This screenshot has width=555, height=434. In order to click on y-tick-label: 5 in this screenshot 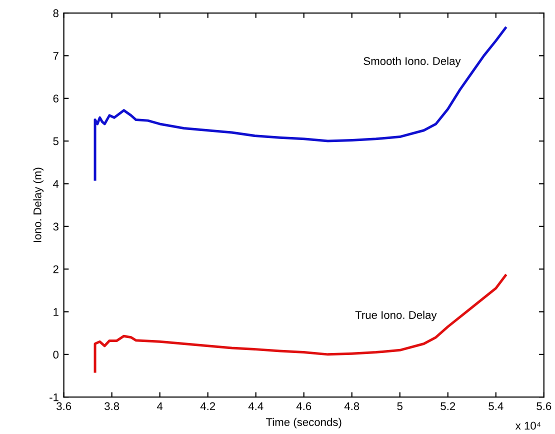, I will do `click(55, 141)`.